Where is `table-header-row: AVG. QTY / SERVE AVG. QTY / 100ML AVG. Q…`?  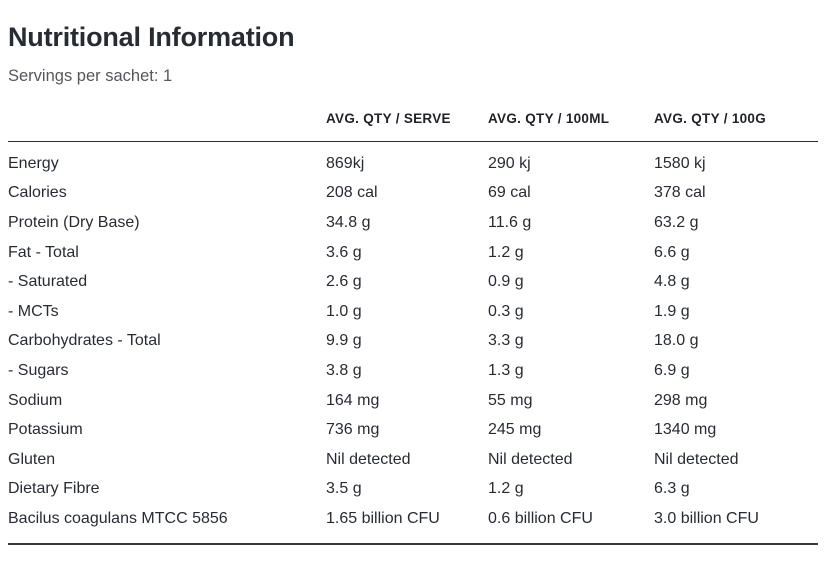
table-header-row: AVG. QTY / SERVE AVG. QTY / 100ML AVG. Q… is located at coordinates (413, 126).